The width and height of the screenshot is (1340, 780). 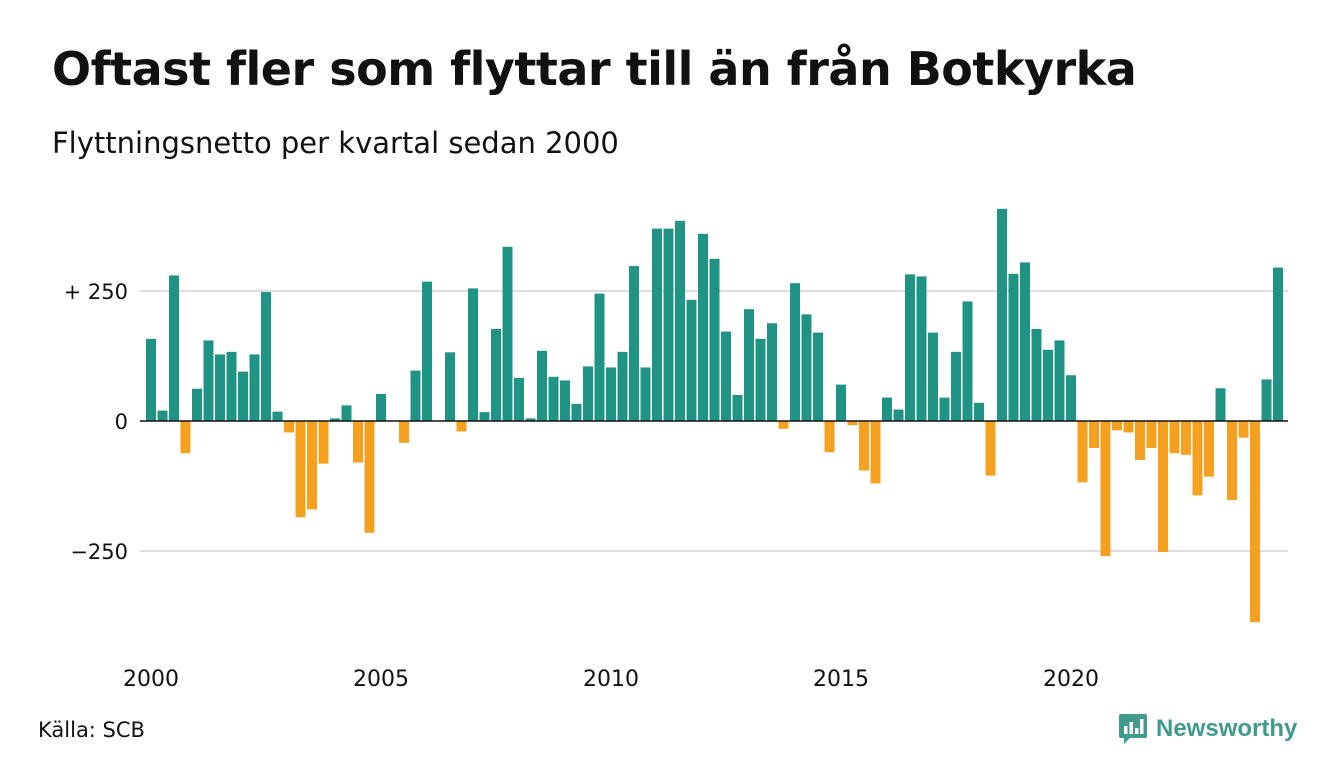 What do you see at coordinates (91, 730) in the screenshot?
I see `source-note: Källa: SCB` at bounding box center [91, 730].